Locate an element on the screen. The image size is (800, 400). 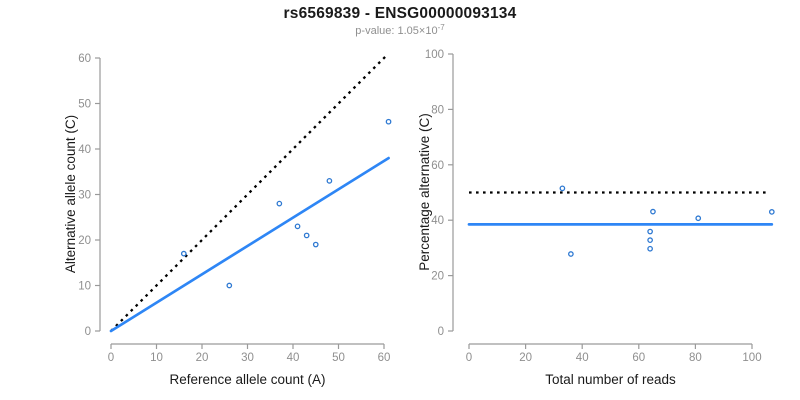
x-axis-title: Reference allele count (A) is located at coordinates (247, 379).